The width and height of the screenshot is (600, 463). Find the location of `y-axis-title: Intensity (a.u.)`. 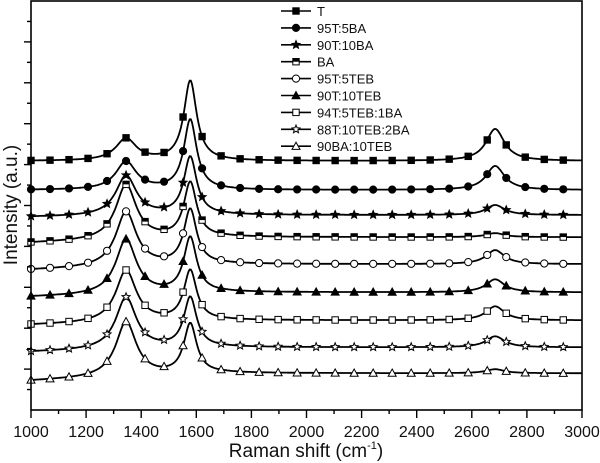

y-axis-title: Intensity (a.u.) is located at coordinates (11, 205).